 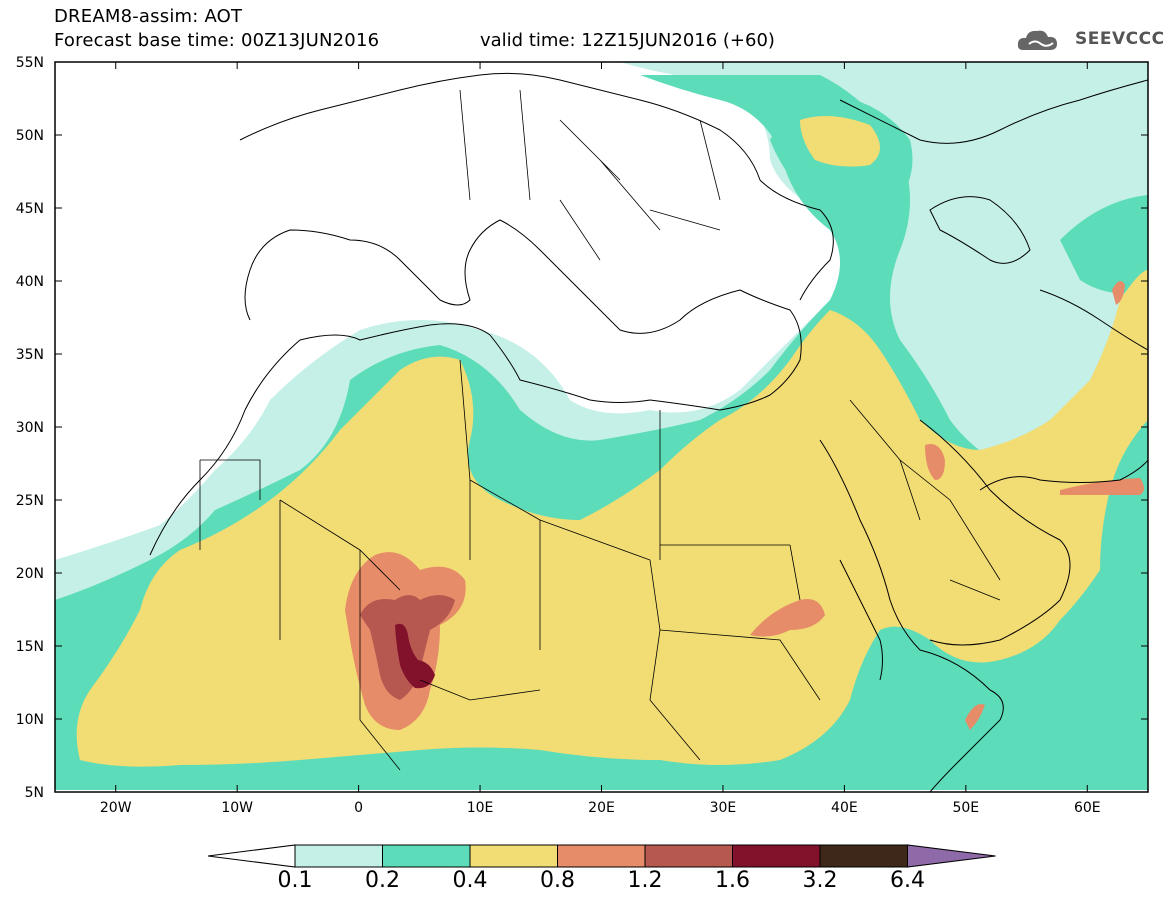 I want to click on lat-label: 45N, so click(x=30, y=209).